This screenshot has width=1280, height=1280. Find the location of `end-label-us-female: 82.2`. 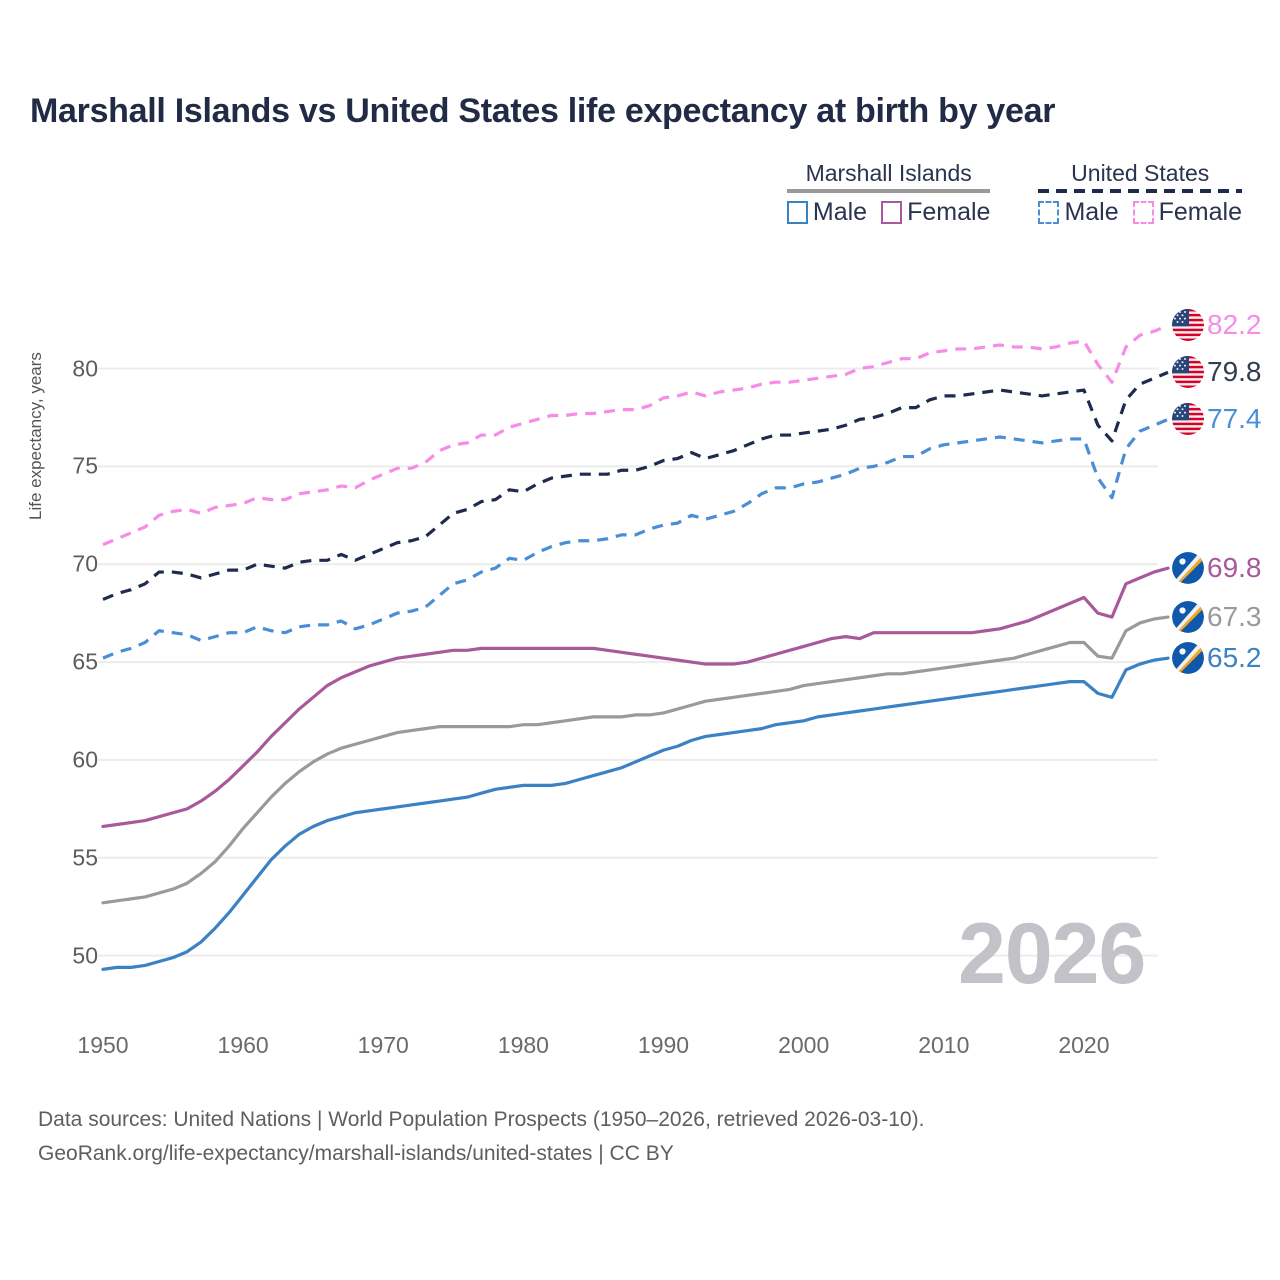

end-label-us-female: 82.2 is located at coordinates (1217, 325).